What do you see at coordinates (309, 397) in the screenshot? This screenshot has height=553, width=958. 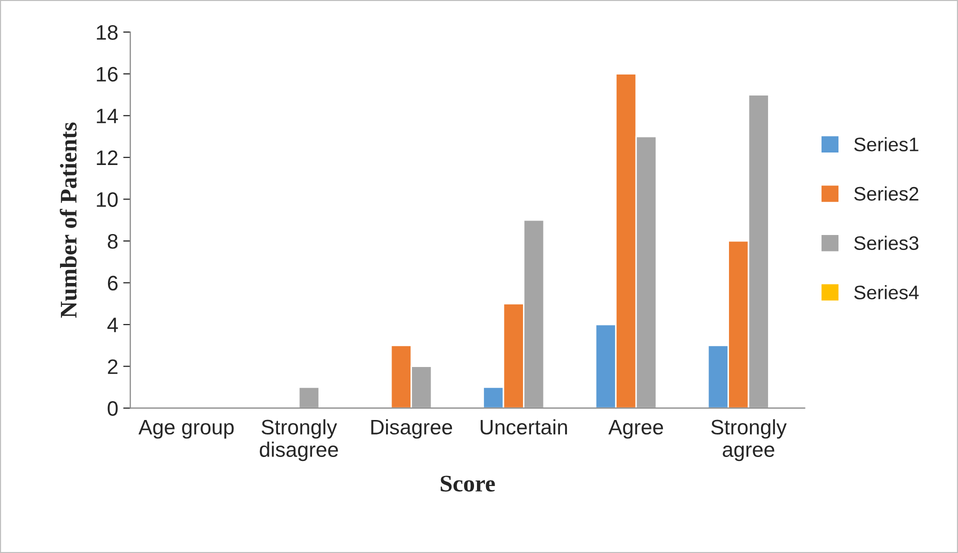 I see `bar` at bounding box center [309, 397].